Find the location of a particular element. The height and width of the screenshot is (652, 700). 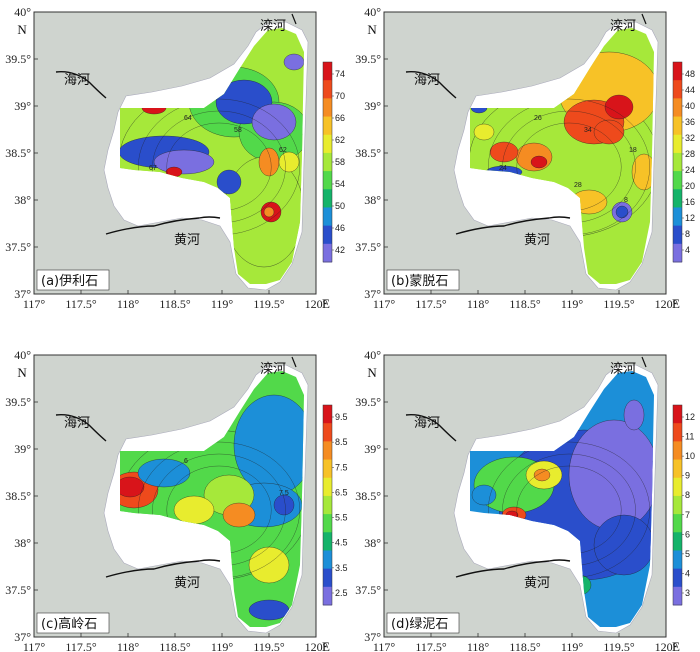

colorbar-tick-label: 36 is located at coordinates (690, 122).